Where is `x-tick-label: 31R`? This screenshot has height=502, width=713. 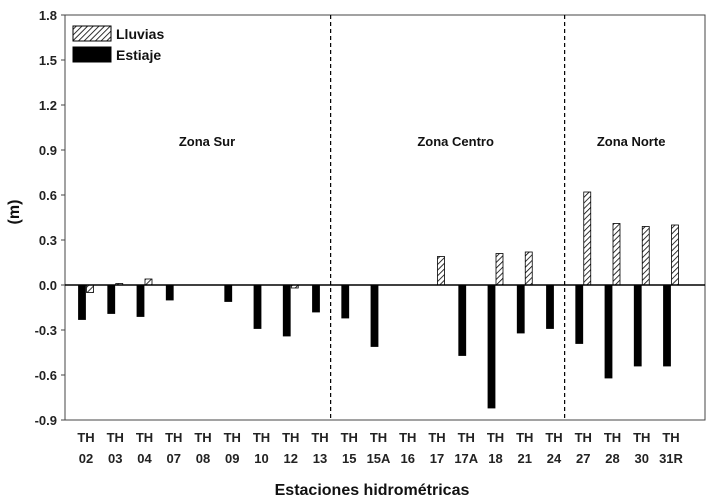 x-tick-label: 31R is located at coordinates (671, 458).